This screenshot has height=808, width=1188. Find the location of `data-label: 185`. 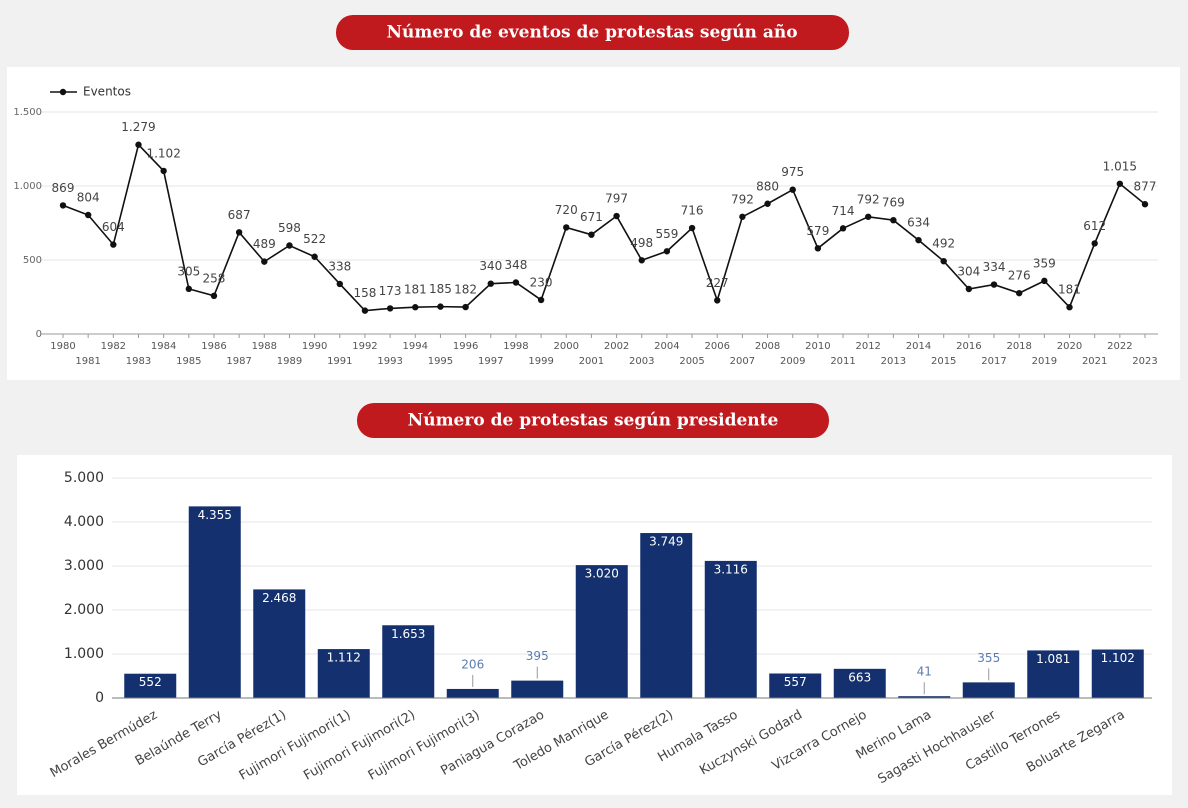

data-label: 185 is located at coordinates (440, 289).